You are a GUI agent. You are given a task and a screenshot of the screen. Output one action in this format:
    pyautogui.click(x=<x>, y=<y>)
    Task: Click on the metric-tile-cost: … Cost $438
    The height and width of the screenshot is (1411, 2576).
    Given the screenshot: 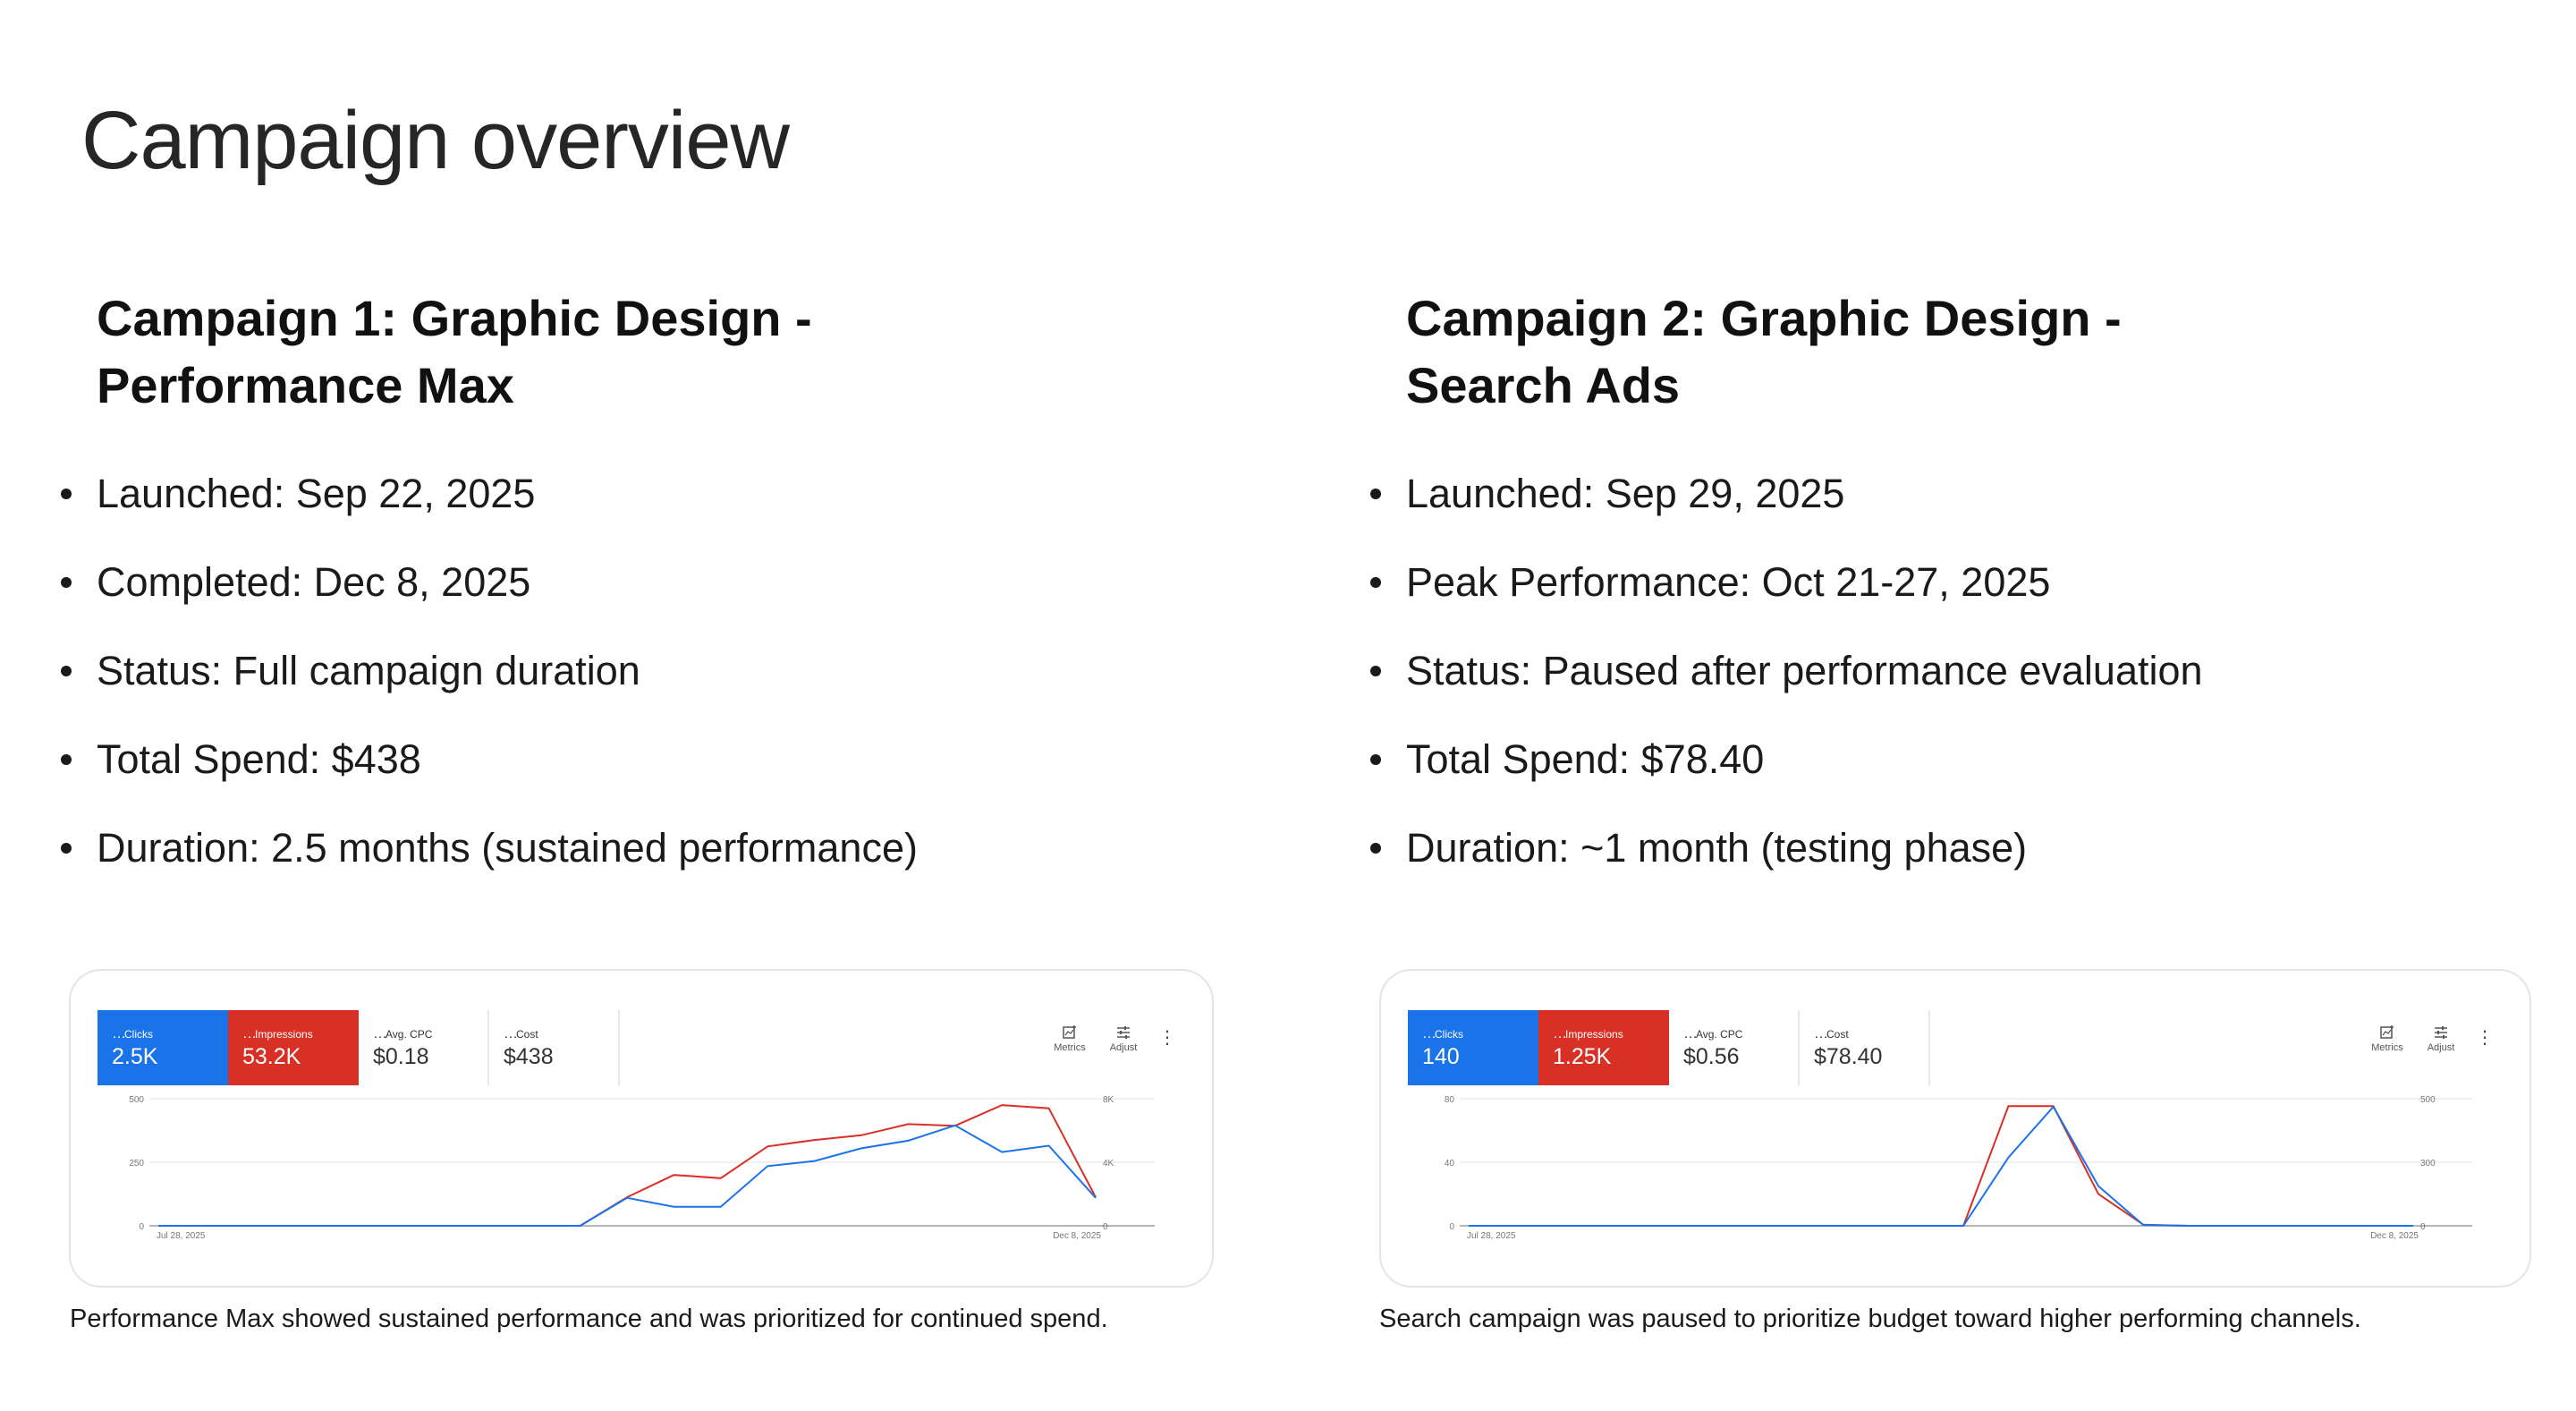 What is the action you would take?
    pyautogui.click(x=554, y=1047)
    